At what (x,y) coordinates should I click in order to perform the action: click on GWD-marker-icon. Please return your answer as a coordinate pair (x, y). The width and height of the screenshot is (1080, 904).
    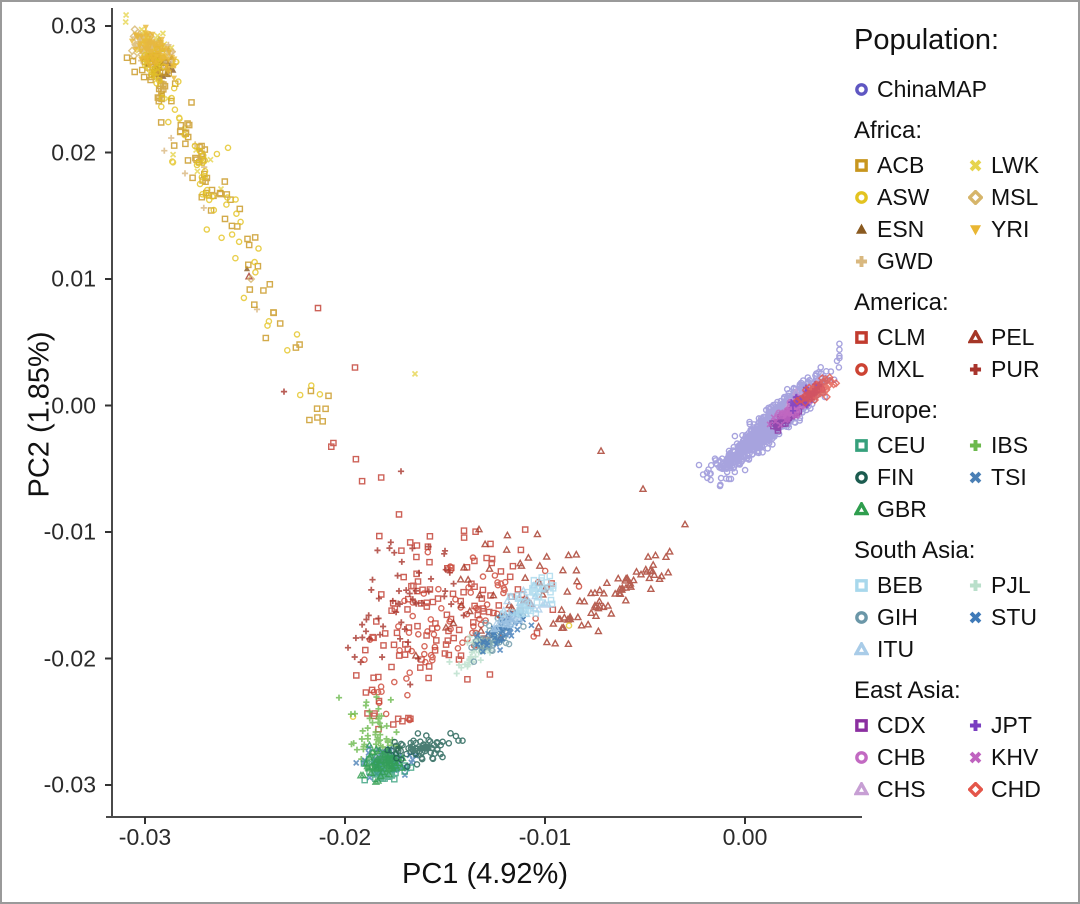
    Looking at the image, I should click on (861, 261).